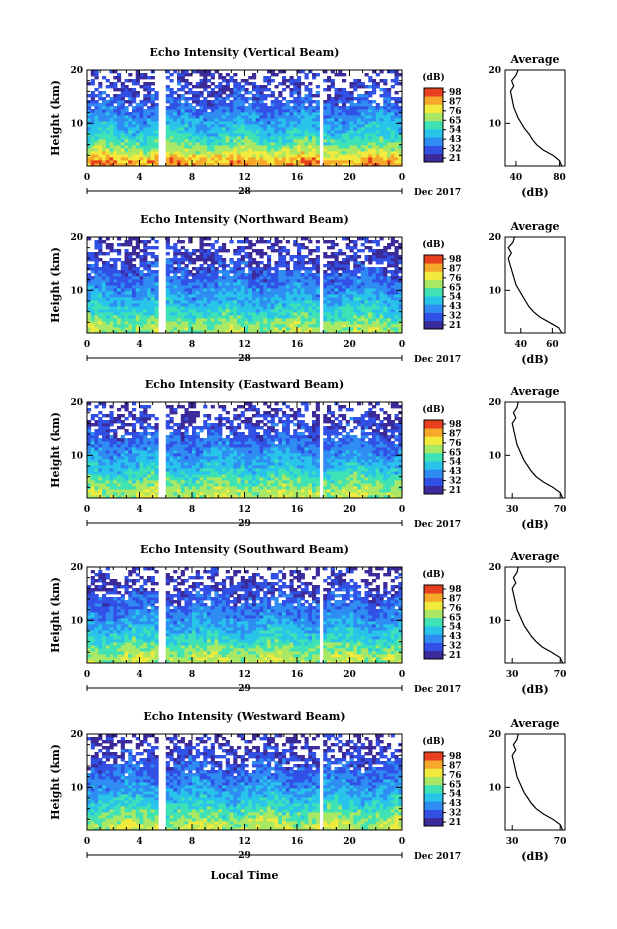 The image size is (617, 929). What do you see at coordinates (535, 285) in the screenshot?
I see `average-frame` at bounding box center [535, 285].